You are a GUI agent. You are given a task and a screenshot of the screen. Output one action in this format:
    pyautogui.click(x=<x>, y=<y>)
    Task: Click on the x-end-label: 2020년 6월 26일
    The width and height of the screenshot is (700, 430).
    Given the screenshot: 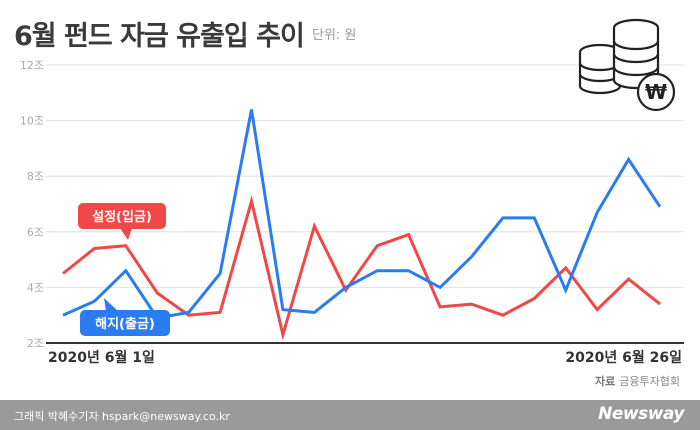 What is the action you would take?
    pyautogui.click(x=623, y=357)
    